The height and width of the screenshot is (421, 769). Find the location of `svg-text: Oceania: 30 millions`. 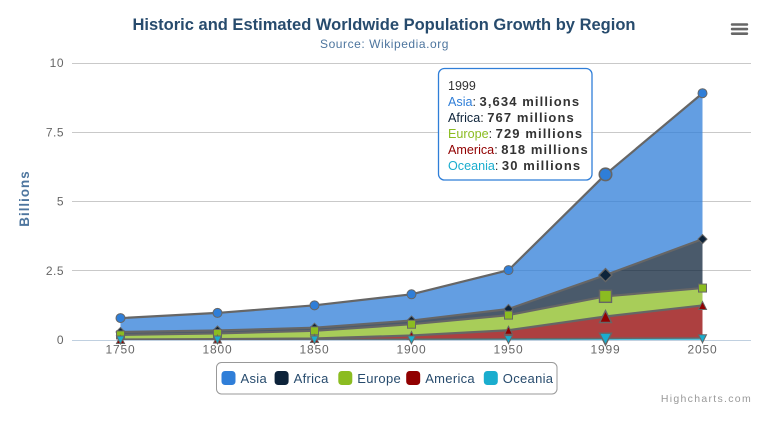

svg-text: Oceania: 30 millions is located at coordinates (514, 165).